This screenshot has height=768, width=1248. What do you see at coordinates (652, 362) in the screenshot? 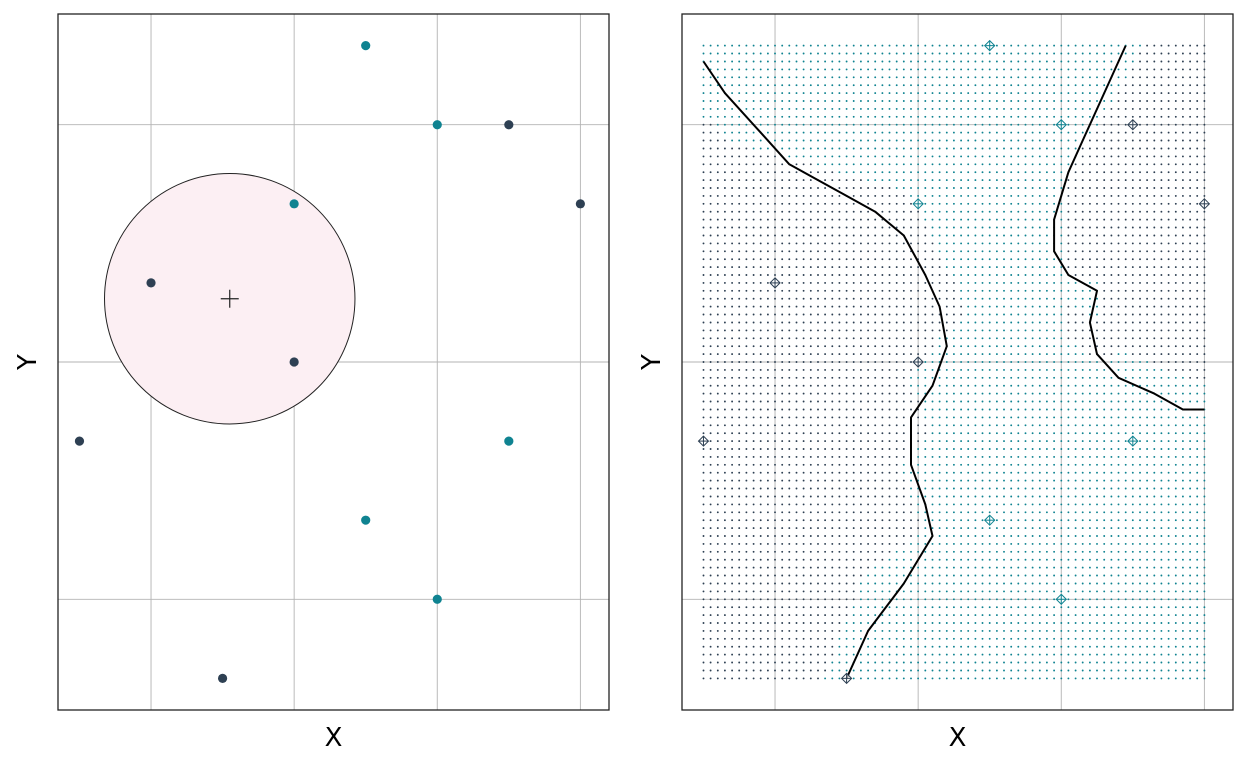
I see `right-y-axis-label: Y` at bounding box center [652, 362].